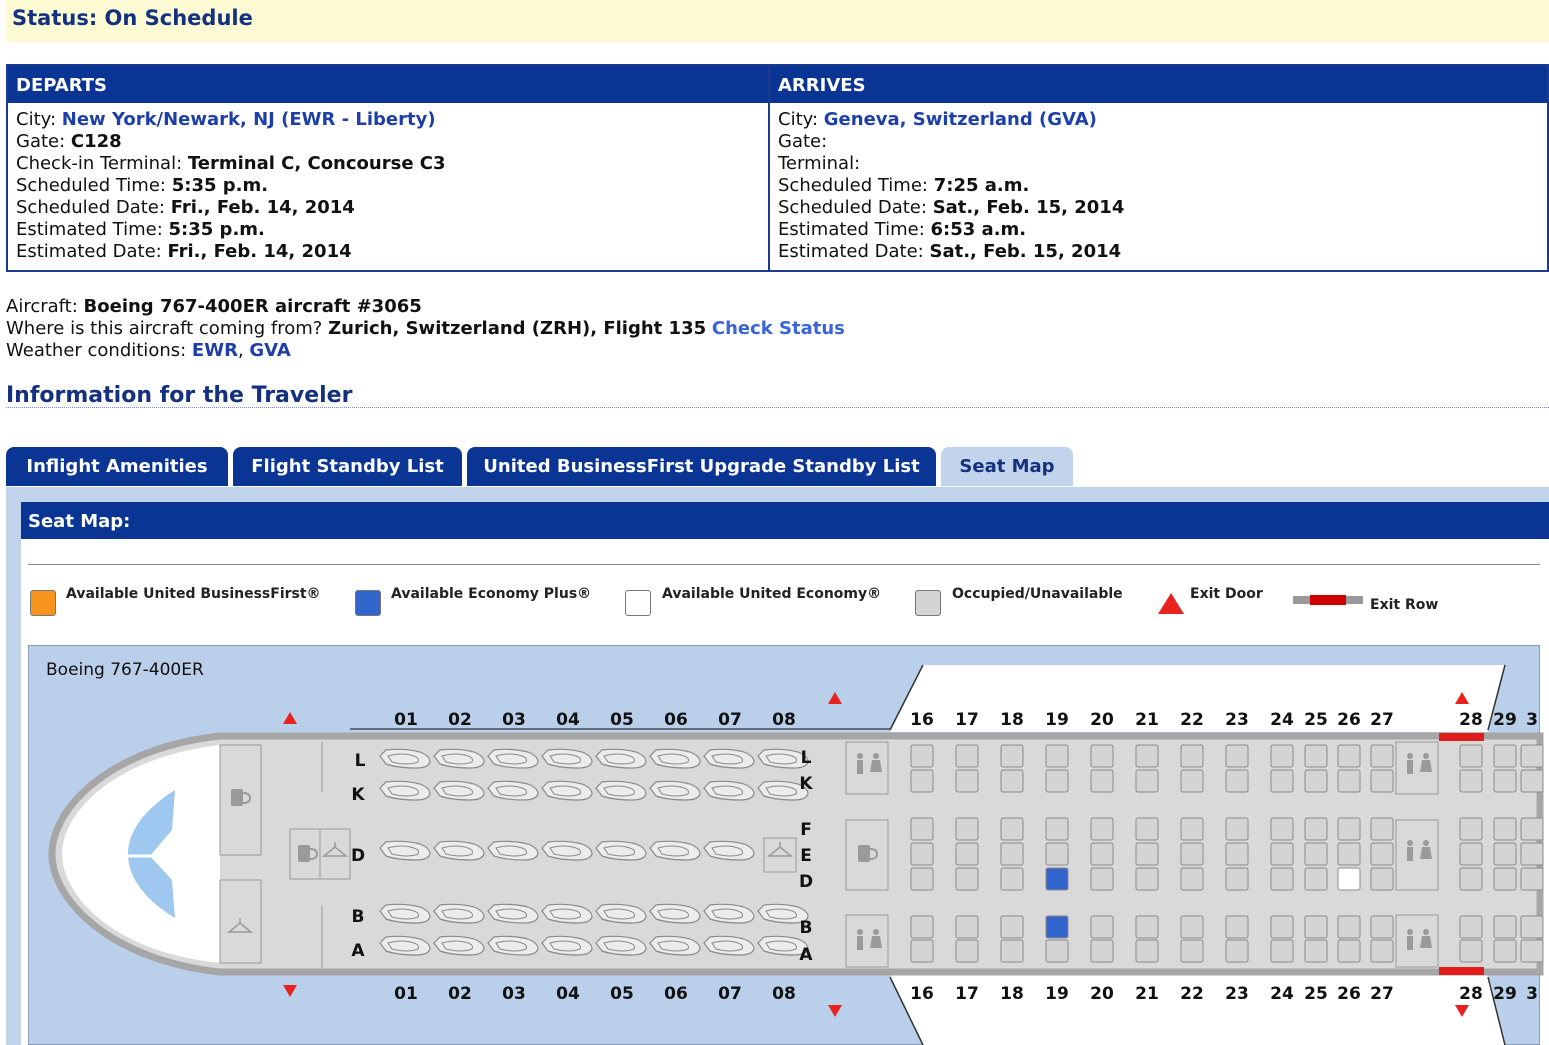 This screenshot has width=1549, height=1045. I want to click on tab-inflight-amenities: Inflight Amenities, so click(117, 466).